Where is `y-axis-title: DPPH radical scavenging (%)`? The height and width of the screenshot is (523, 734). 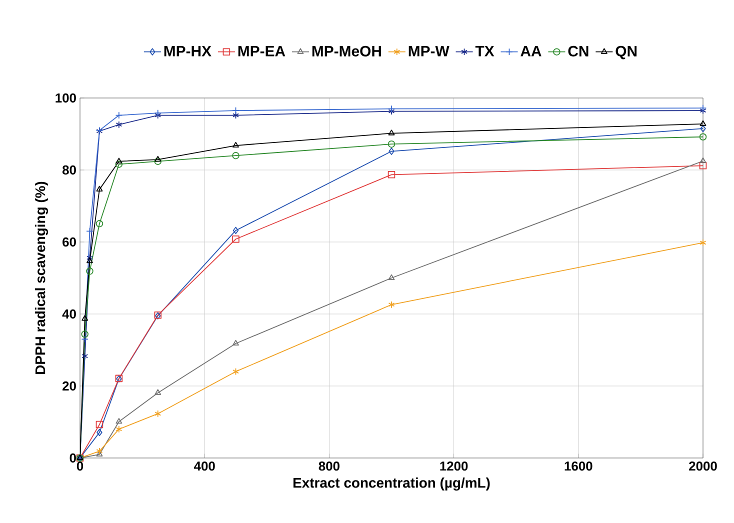
y-axis-title: DPPH radical scavenging (%) is located at coordinates (41, 278).